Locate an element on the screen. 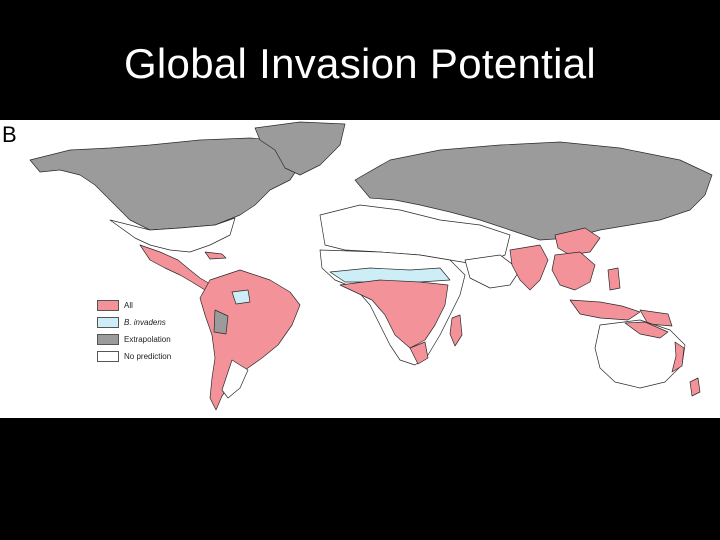 The width and height of the screenshot is (720, 540). philippines-all is located at coordinates (614, 279).